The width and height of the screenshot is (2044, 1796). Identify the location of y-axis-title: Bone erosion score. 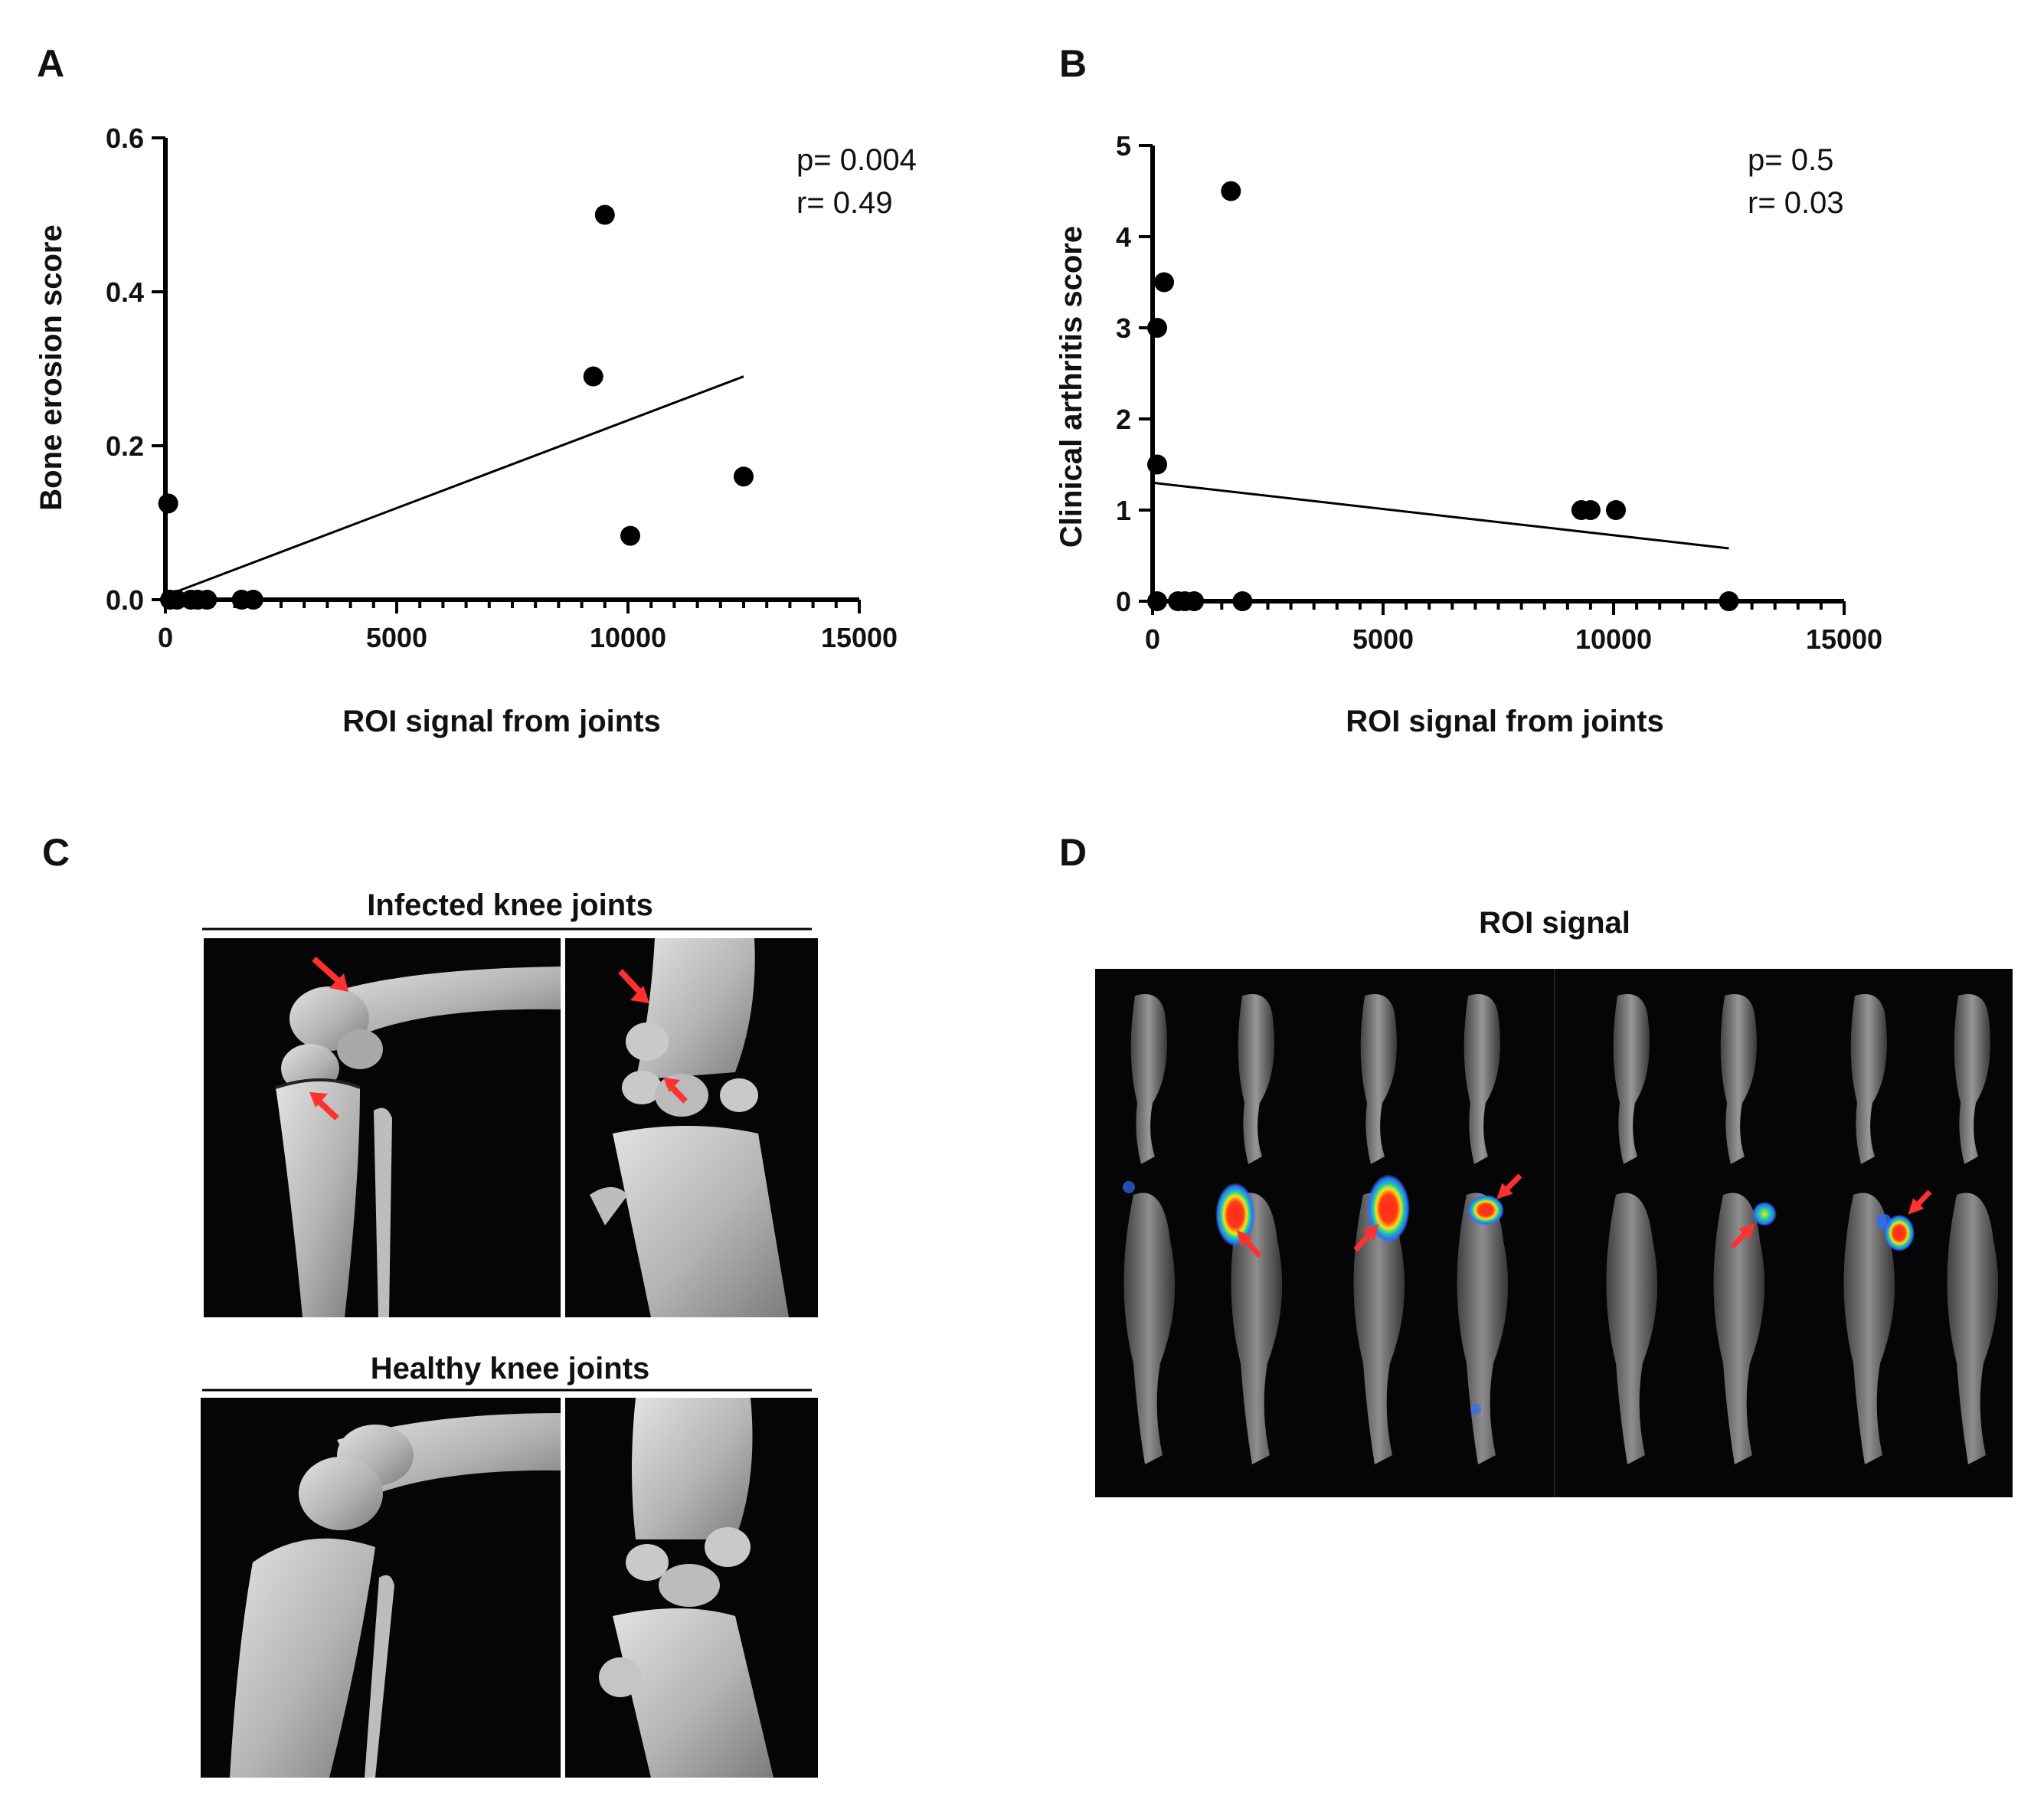
(51, 367).